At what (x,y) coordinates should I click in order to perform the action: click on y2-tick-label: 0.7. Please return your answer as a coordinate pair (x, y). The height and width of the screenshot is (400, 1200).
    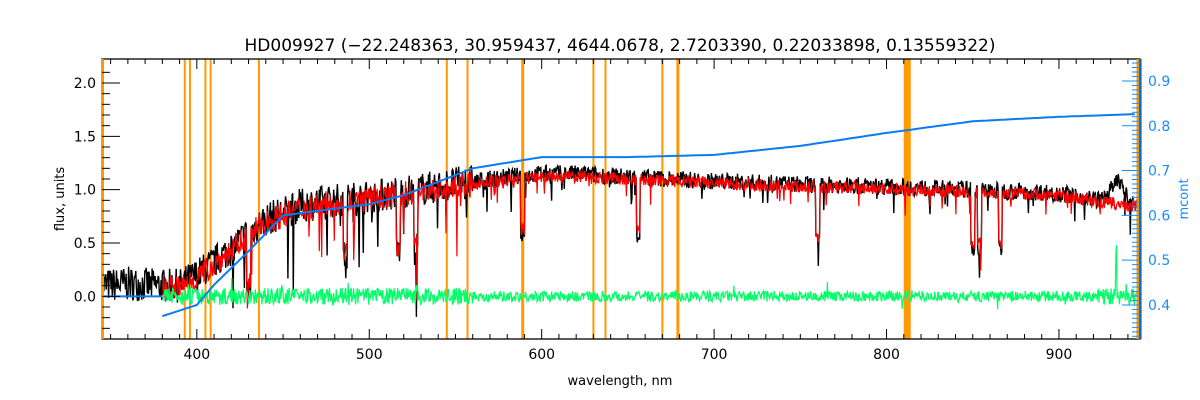
    Looking at the image, I should click on (1159, 172).